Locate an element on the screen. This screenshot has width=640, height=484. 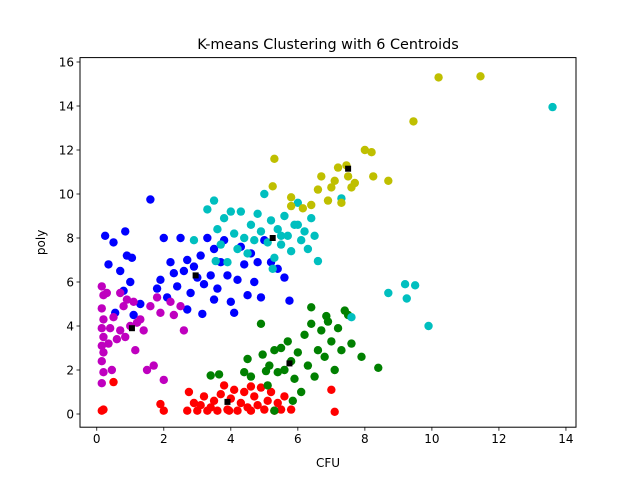
y-tick-label: 0 is located at coordinates (70, 414).